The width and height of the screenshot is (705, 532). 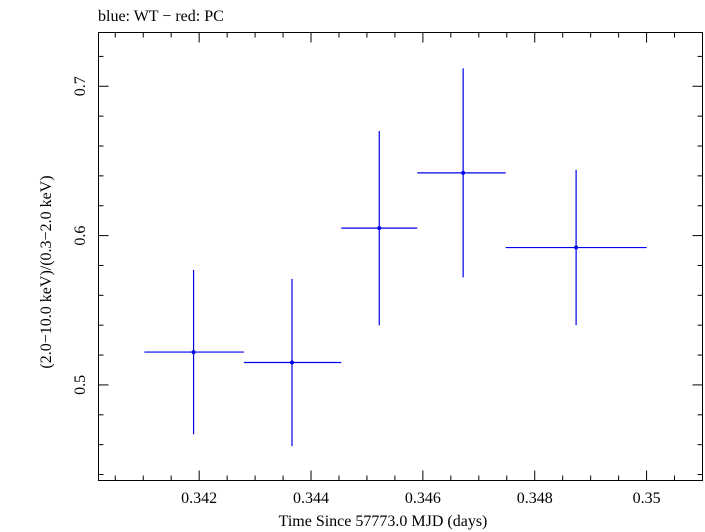 I want to click on y-tick-label: 0.5, so click(x=80, y=385).